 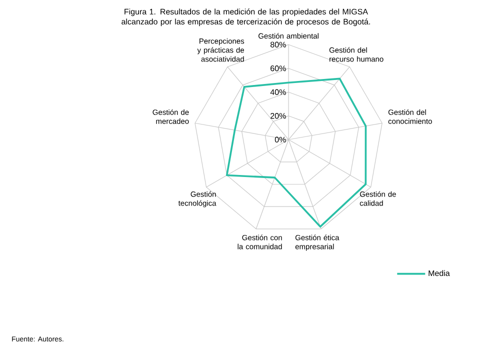 I want to click on y-tick-label: 80%, so click(x=278, y=45).